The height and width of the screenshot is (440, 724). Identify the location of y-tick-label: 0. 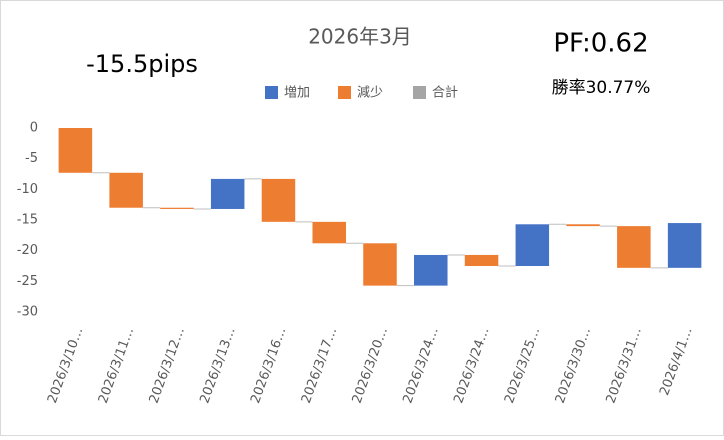
(34, 128).